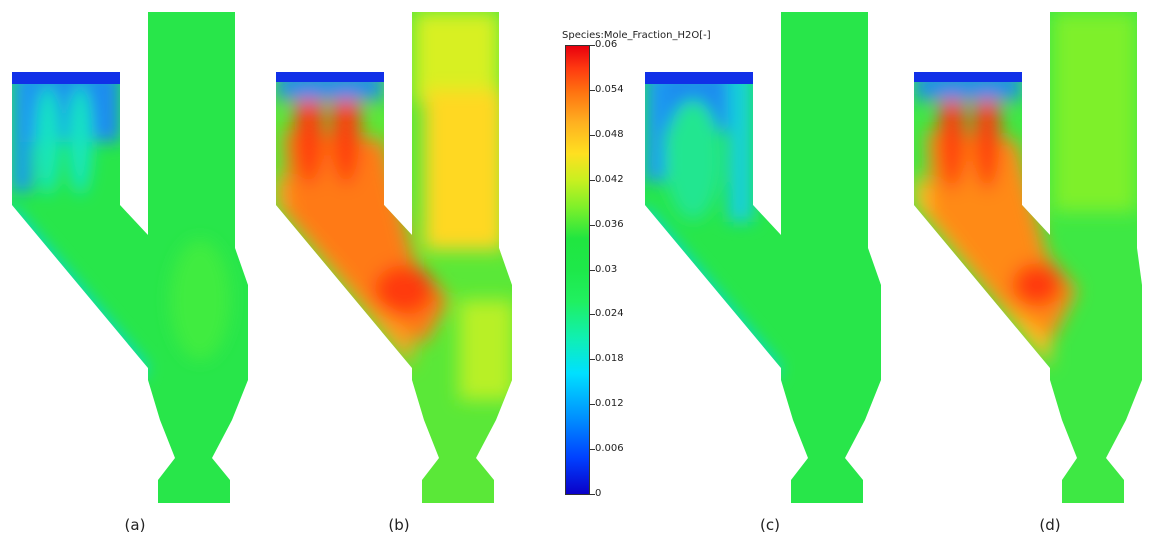  Describe the element at coordinates (770, 525) in the screenshot. I see `panel-label-c: (c)` at that location.